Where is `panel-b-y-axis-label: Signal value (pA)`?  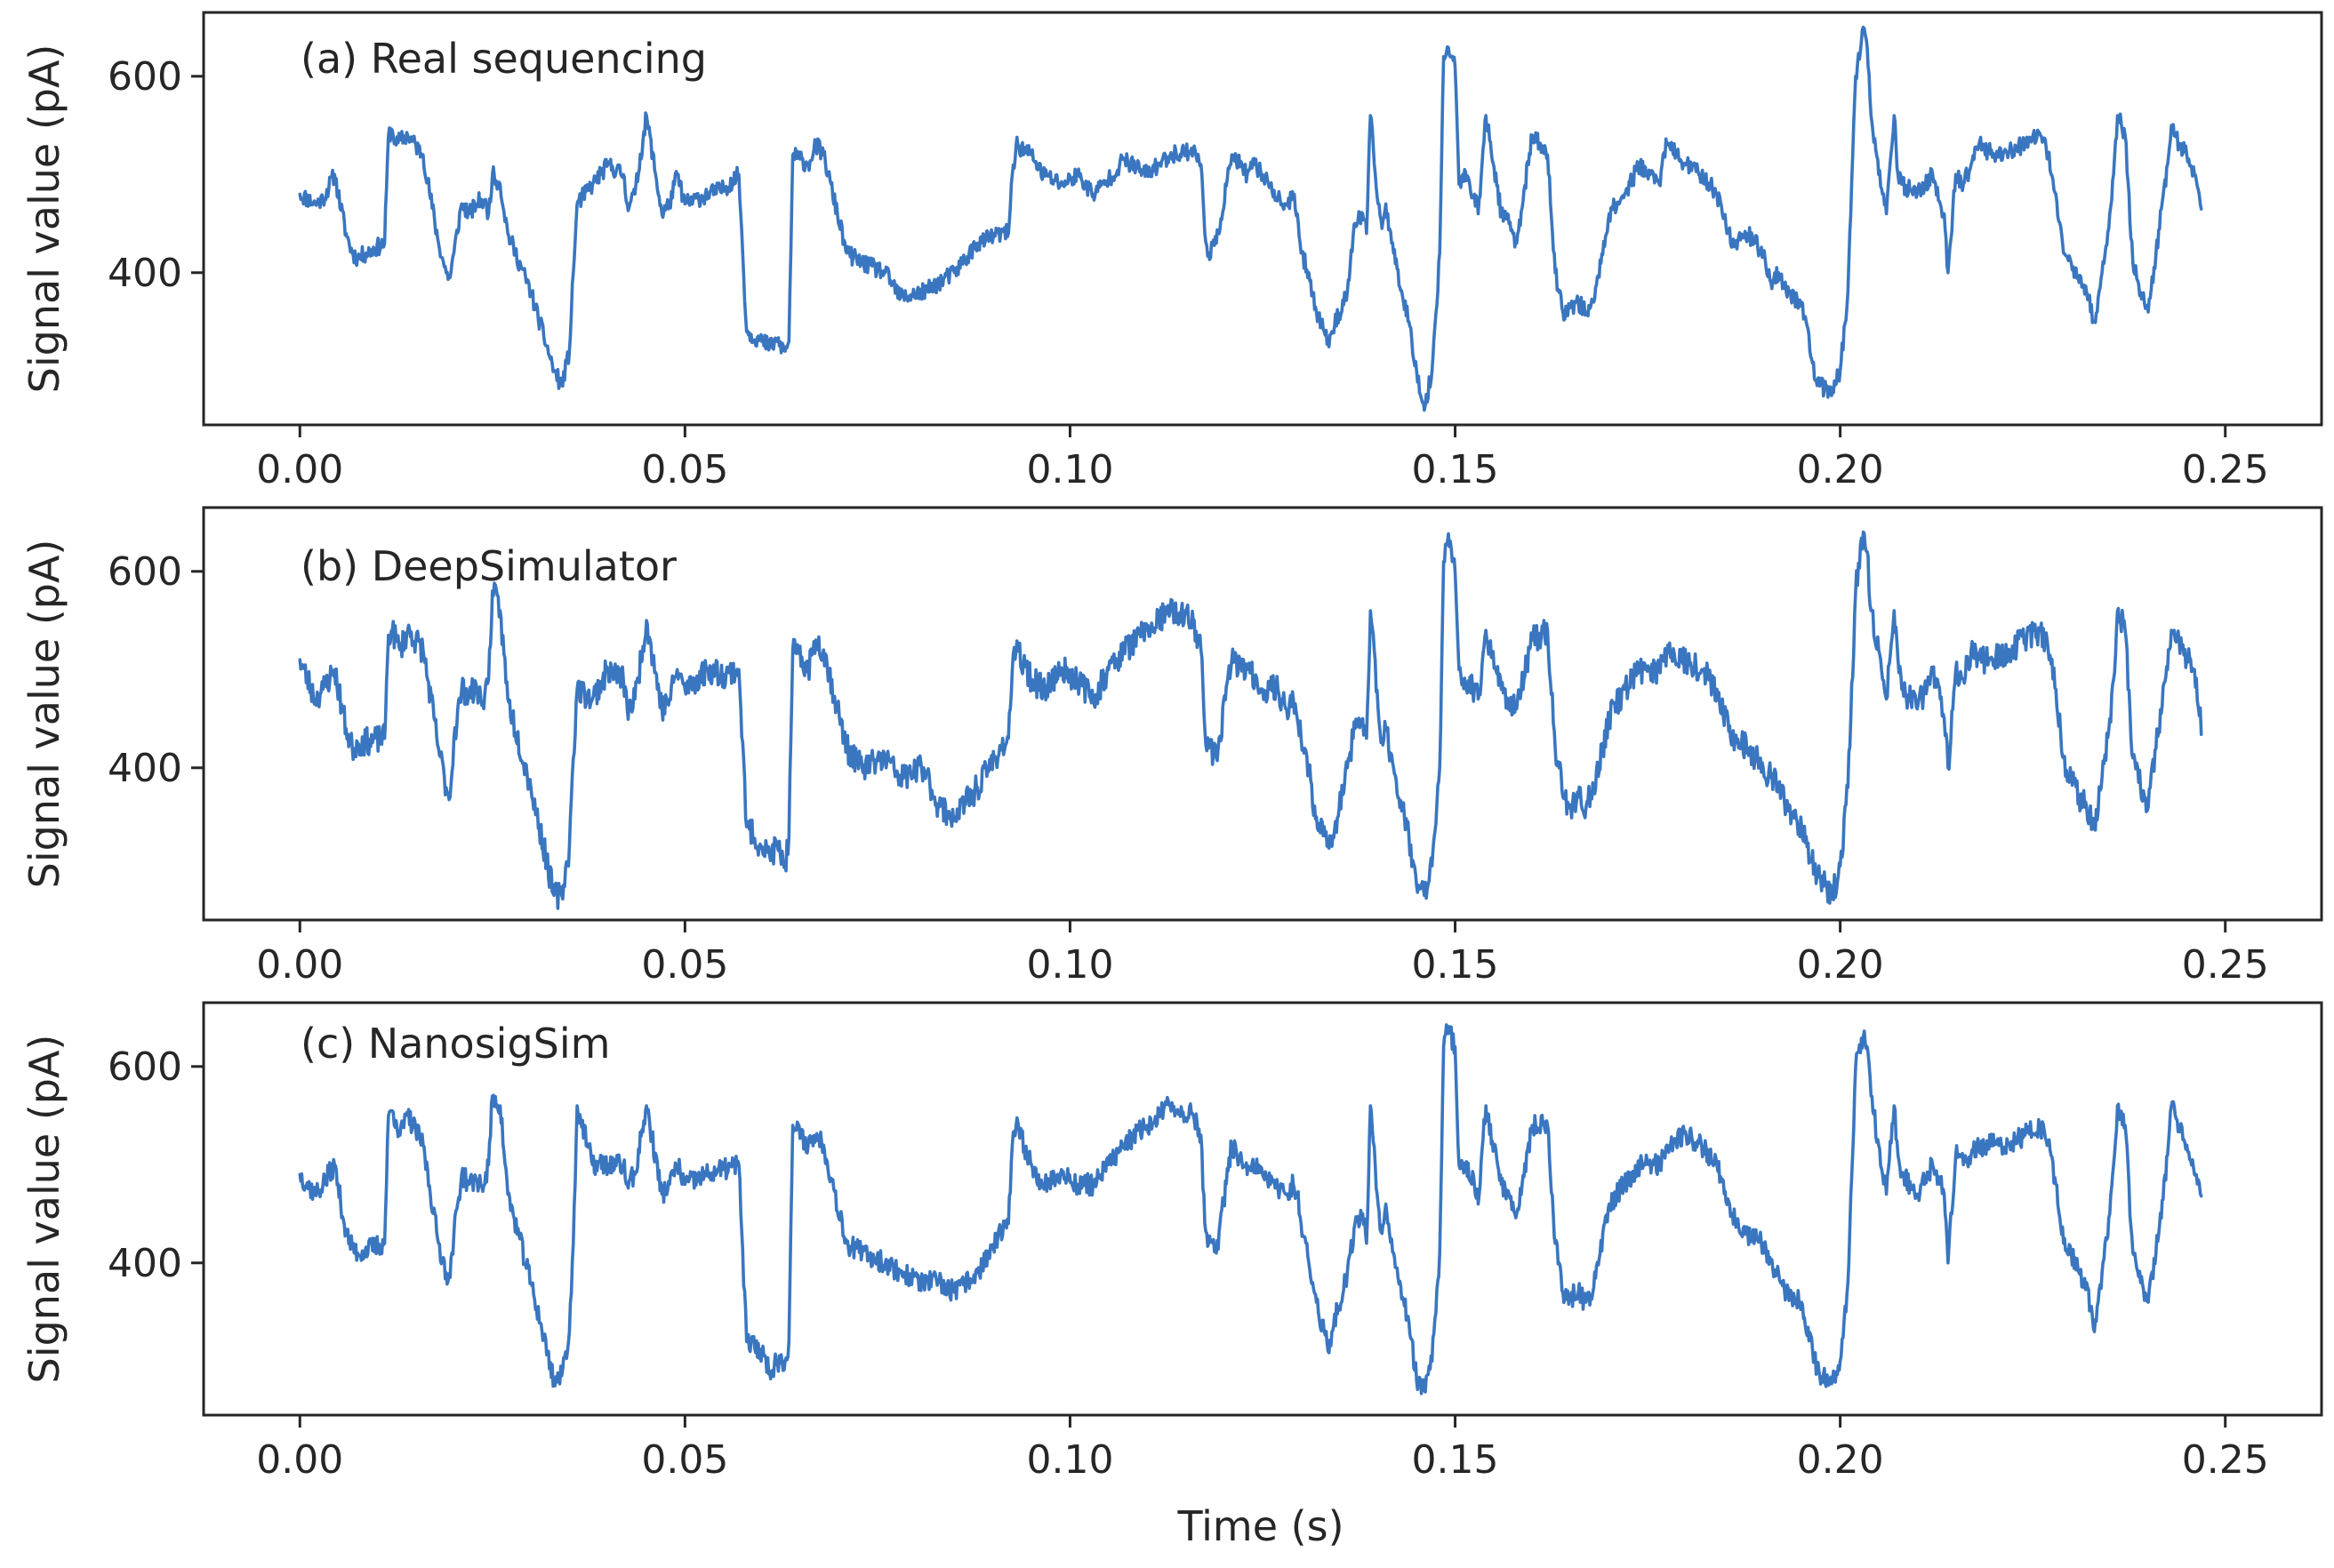 panel-b-y-axis-label: Signal value (pA) is located at coordinates (44, 714).